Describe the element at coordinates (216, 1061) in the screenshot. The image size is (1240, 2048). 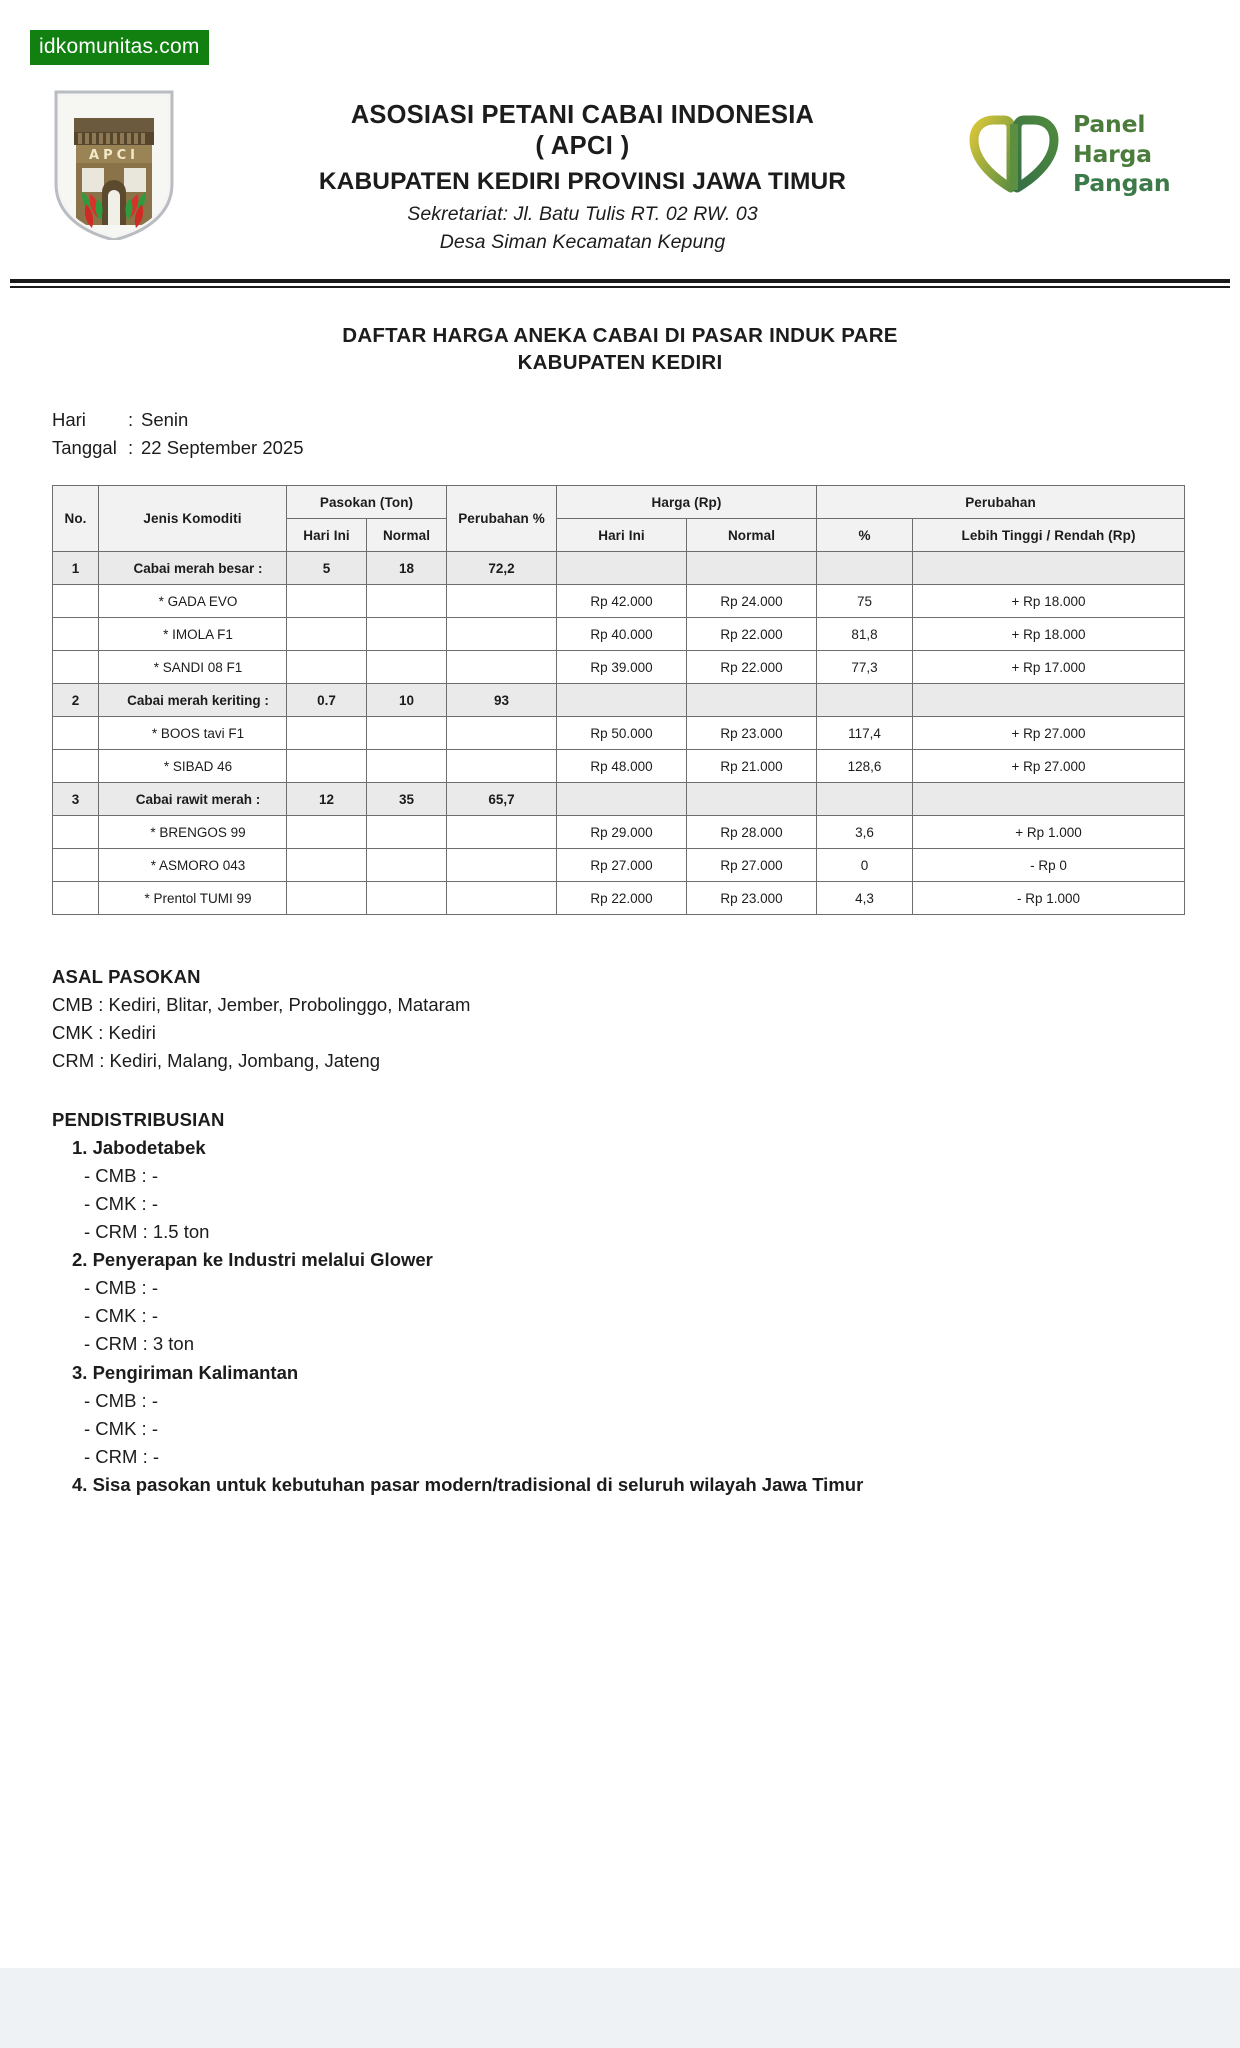
I see `origin-line: CRM : Kediri, Malang, Jombang, Jateng` at that location.